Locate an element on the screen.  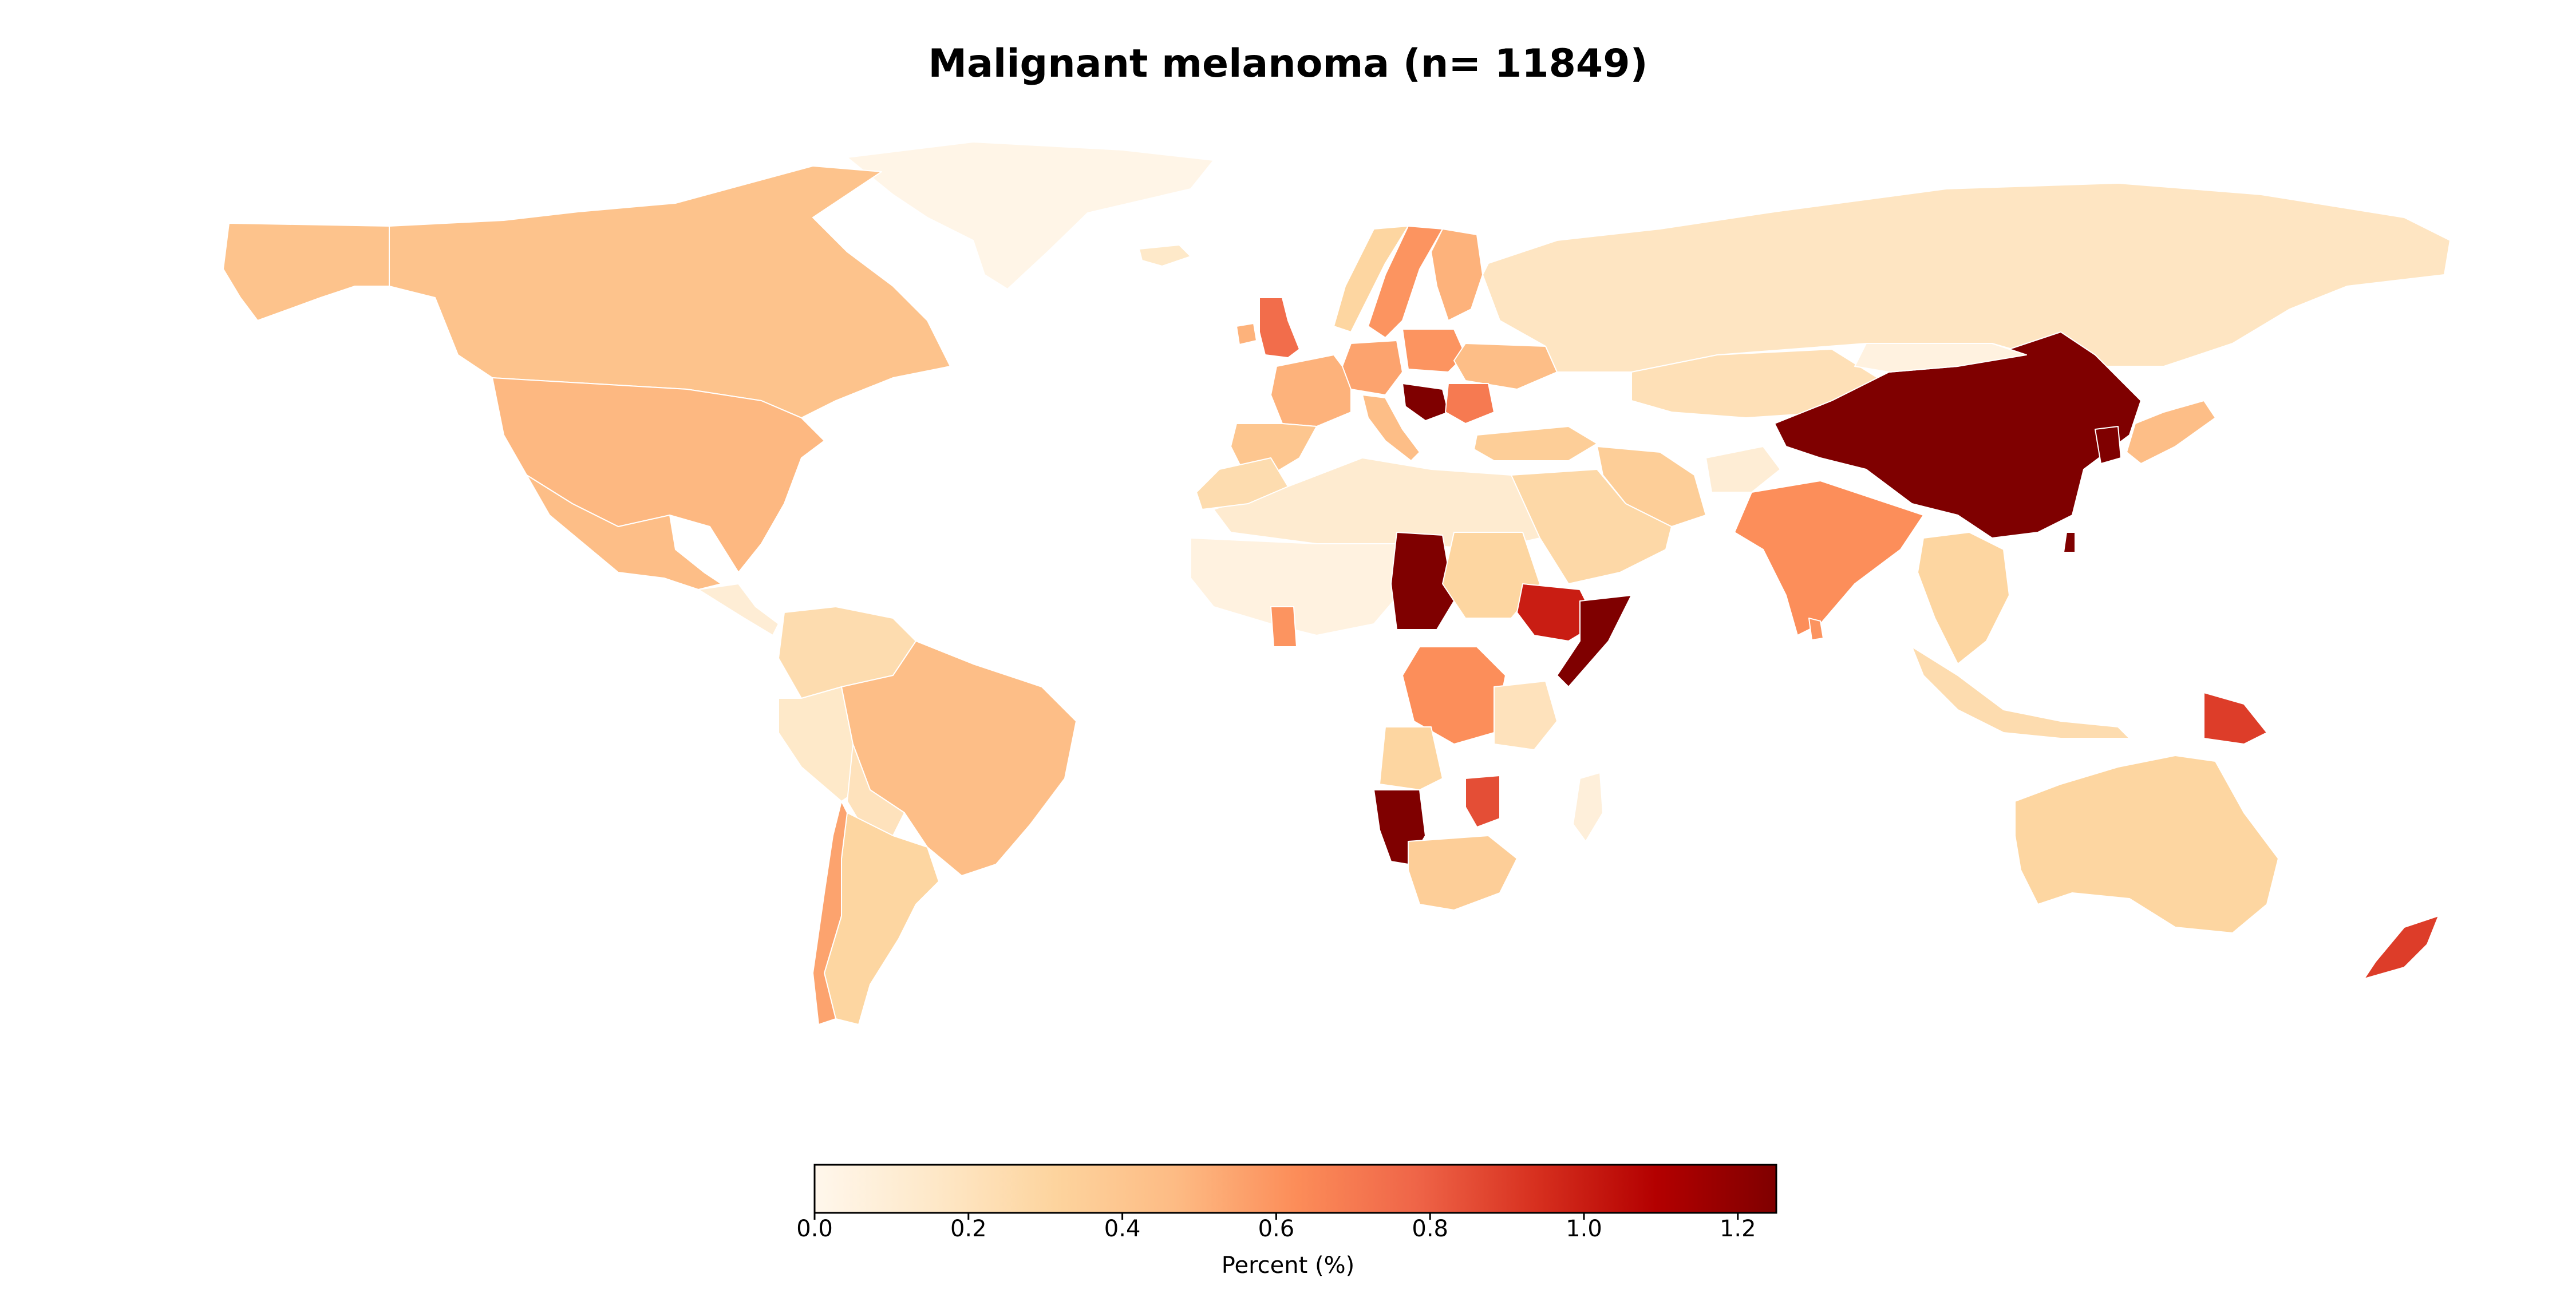
region-japan is located at coordinates (2171, 432).